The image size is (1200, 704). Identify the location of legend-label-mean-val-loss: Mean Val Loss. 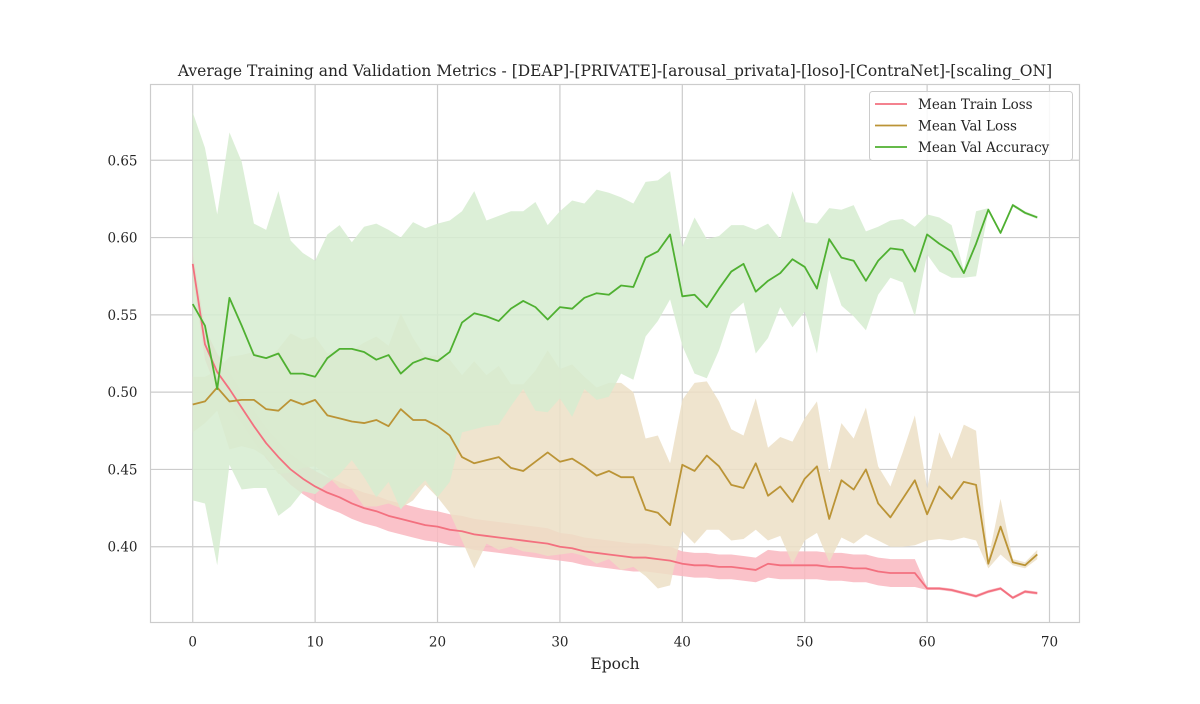
(967, 127).